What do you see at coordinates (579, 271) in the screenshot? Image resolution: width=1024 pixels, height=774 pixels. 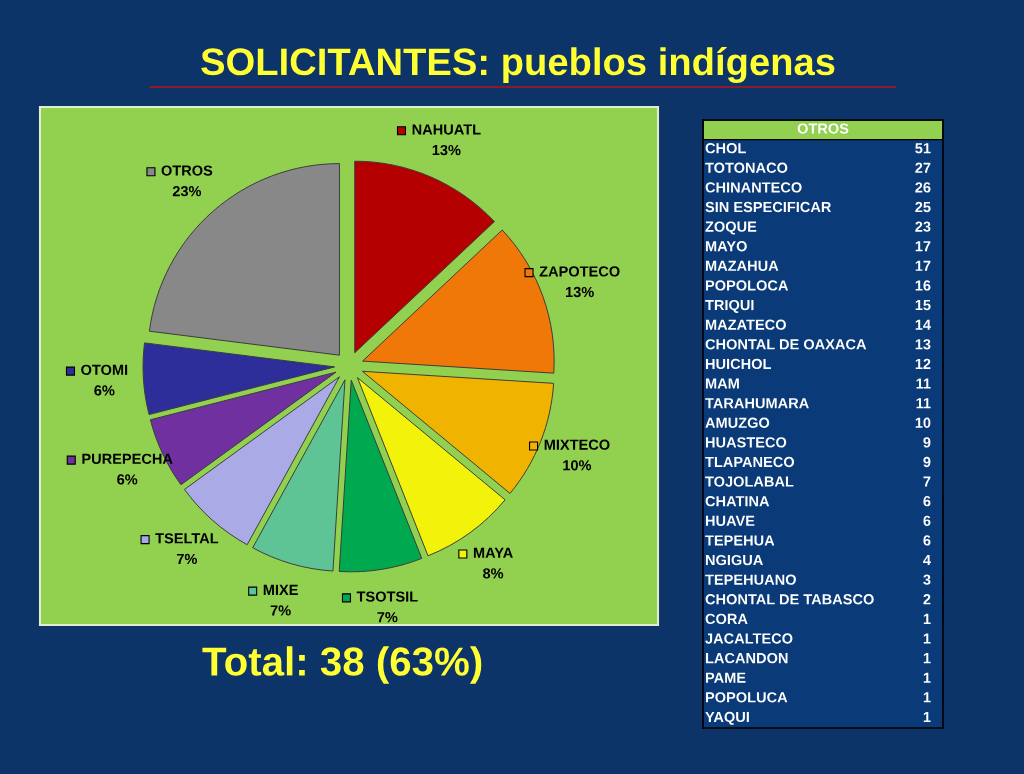 I see `legend-label: ZAPOTECO` at bounding box center [579, 271].